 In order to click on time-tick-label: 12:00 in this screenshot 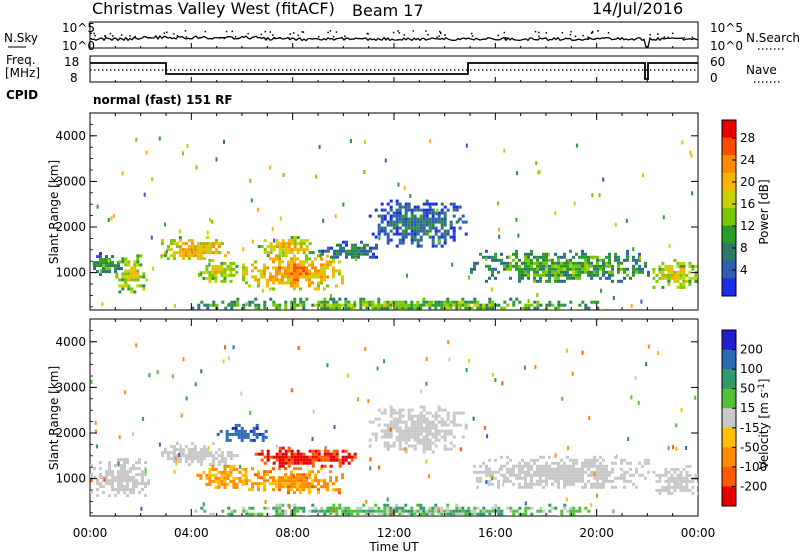, I will do `click(394, 533)`.